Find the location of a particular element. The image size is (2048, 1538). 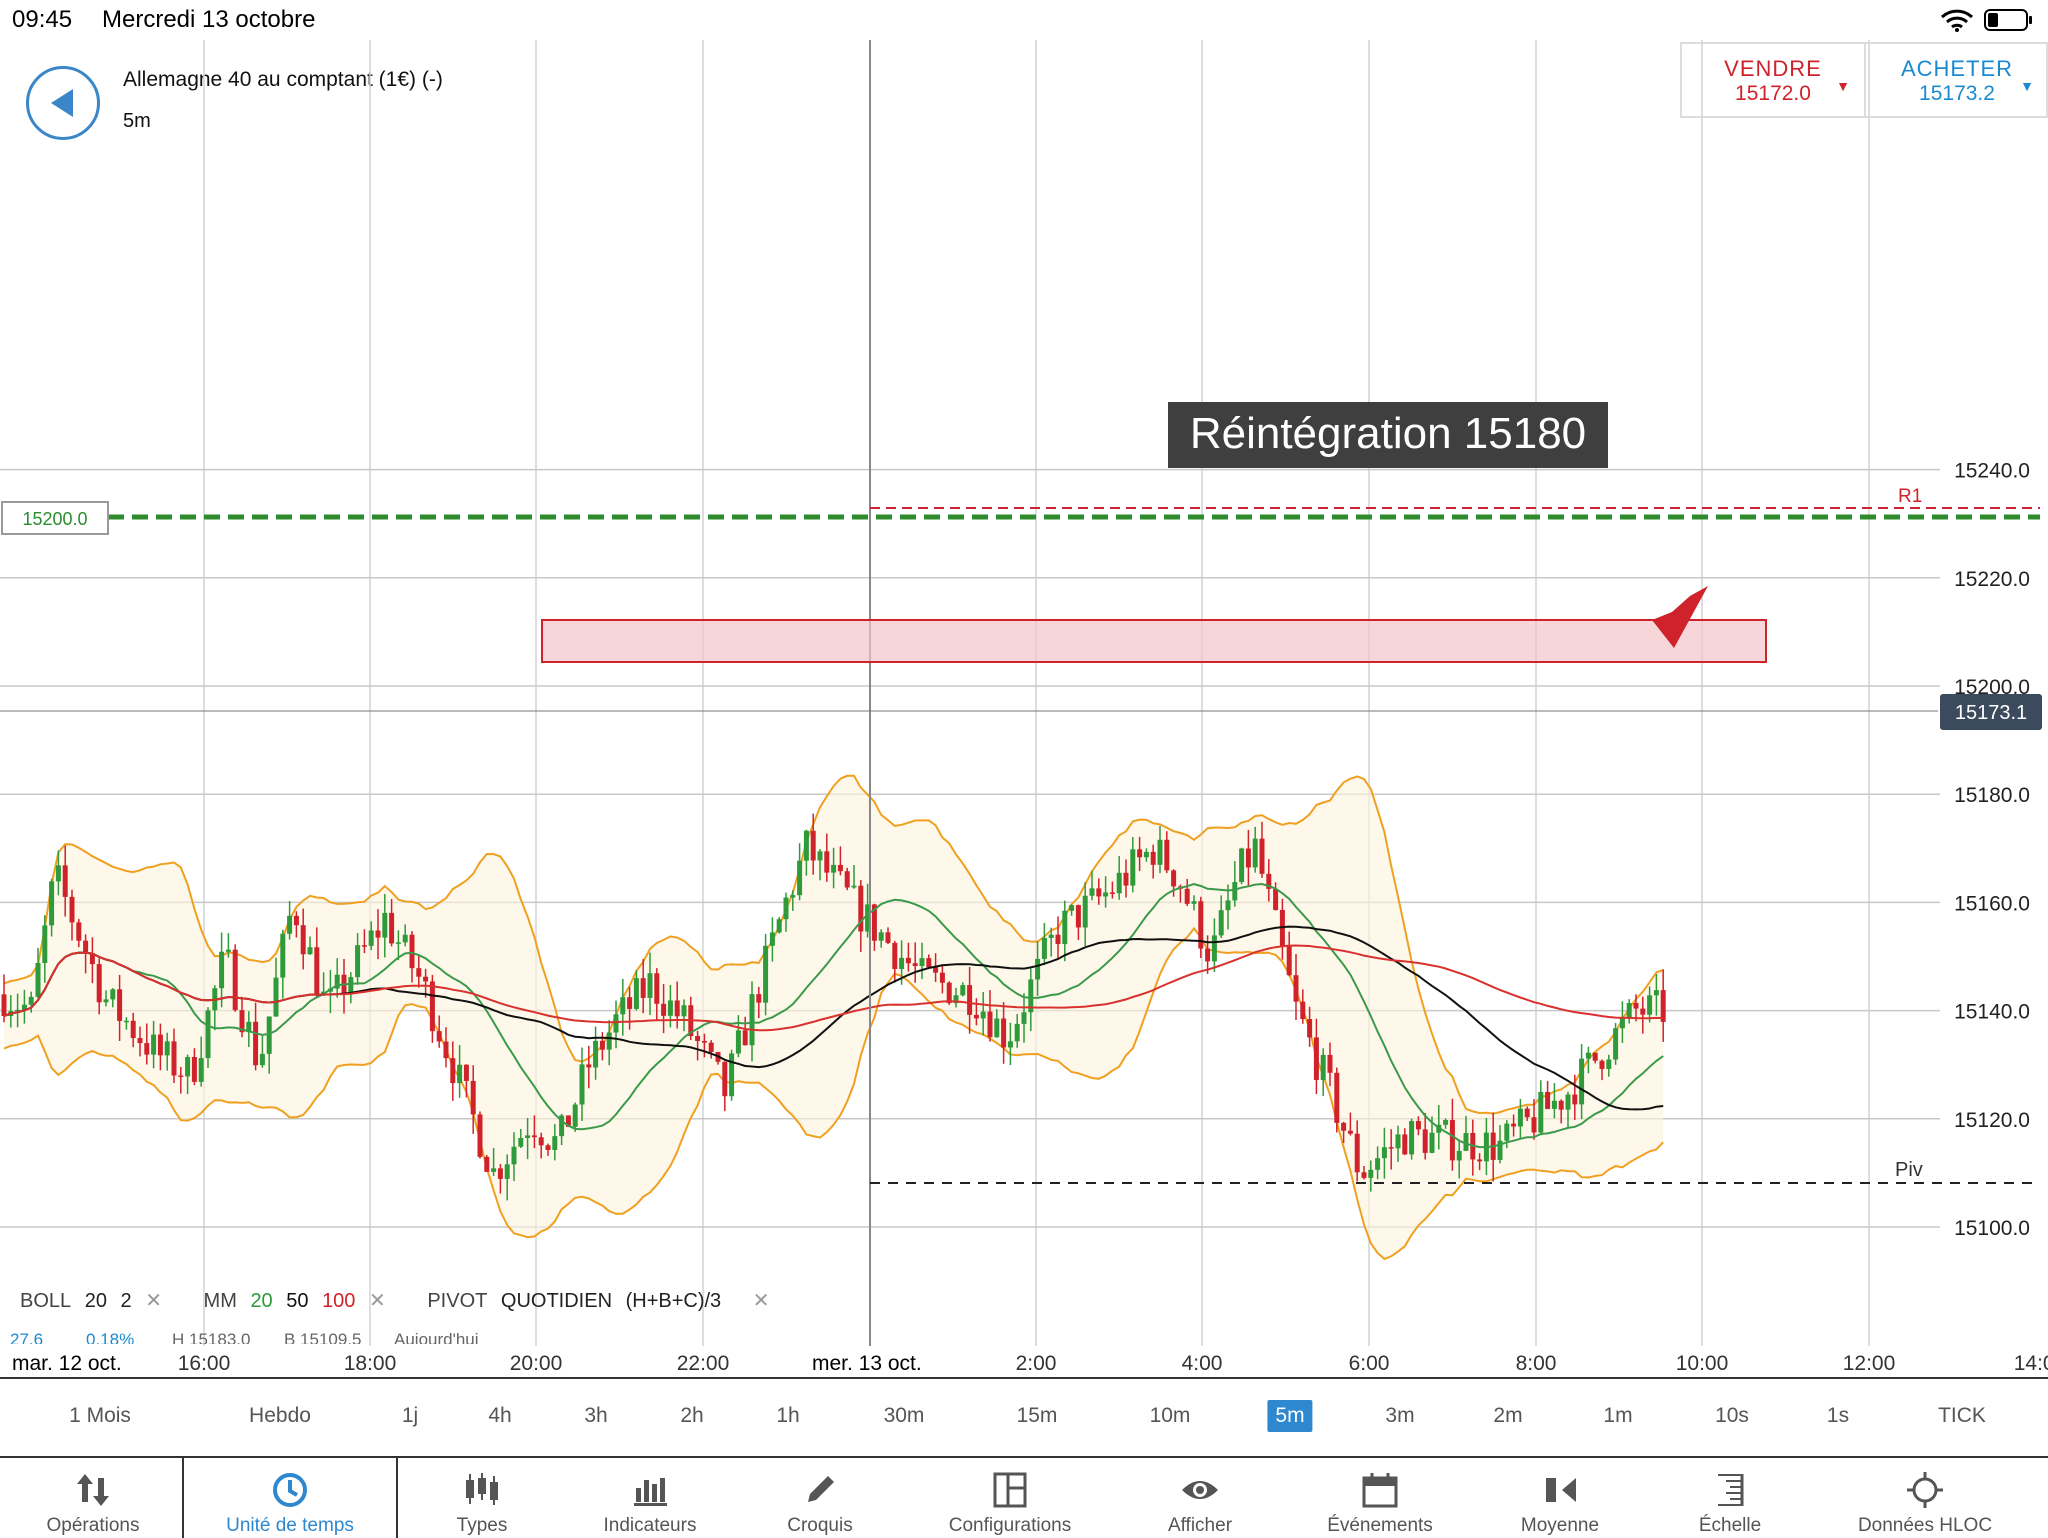

toolbar-clock-button: Unité de temps is located at coordinates (290, 1498).